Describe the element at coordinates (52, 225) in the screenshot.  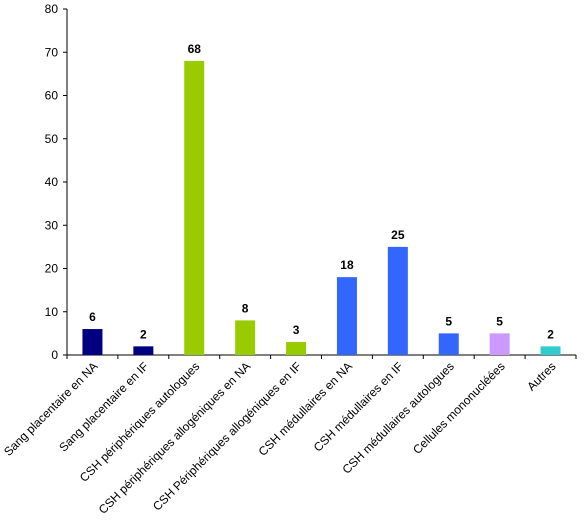
I see `y-tick-label: 30` at that location.